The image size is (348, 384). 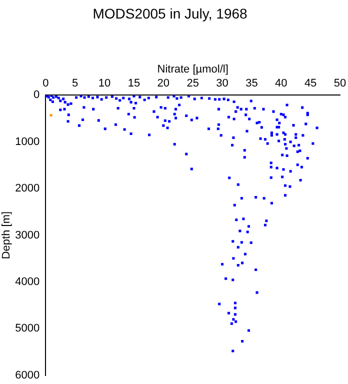 I want to click on x-tick-label: 20, so click(x=163, y=84).